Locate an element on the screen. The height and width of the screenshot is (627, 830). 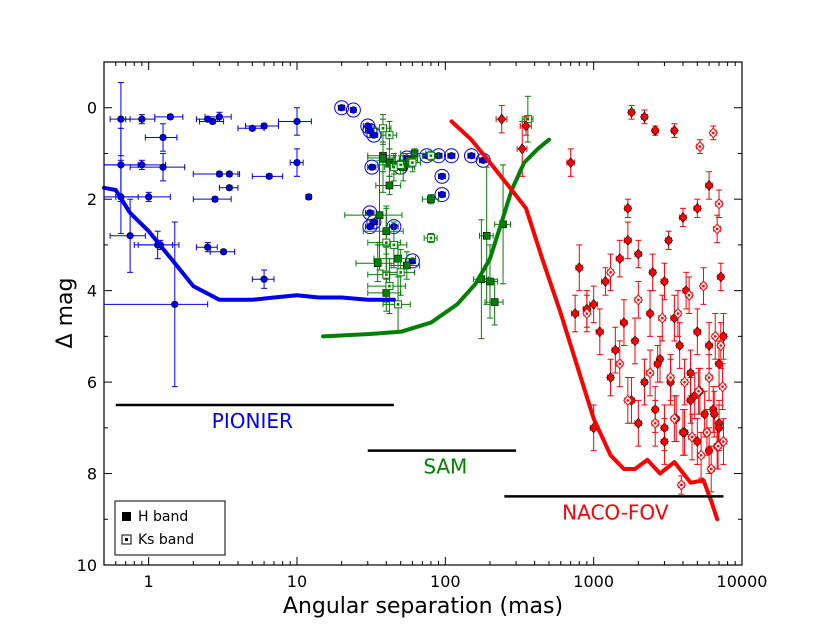
y-tick-label: 0 is located at coordinates (92, 108).